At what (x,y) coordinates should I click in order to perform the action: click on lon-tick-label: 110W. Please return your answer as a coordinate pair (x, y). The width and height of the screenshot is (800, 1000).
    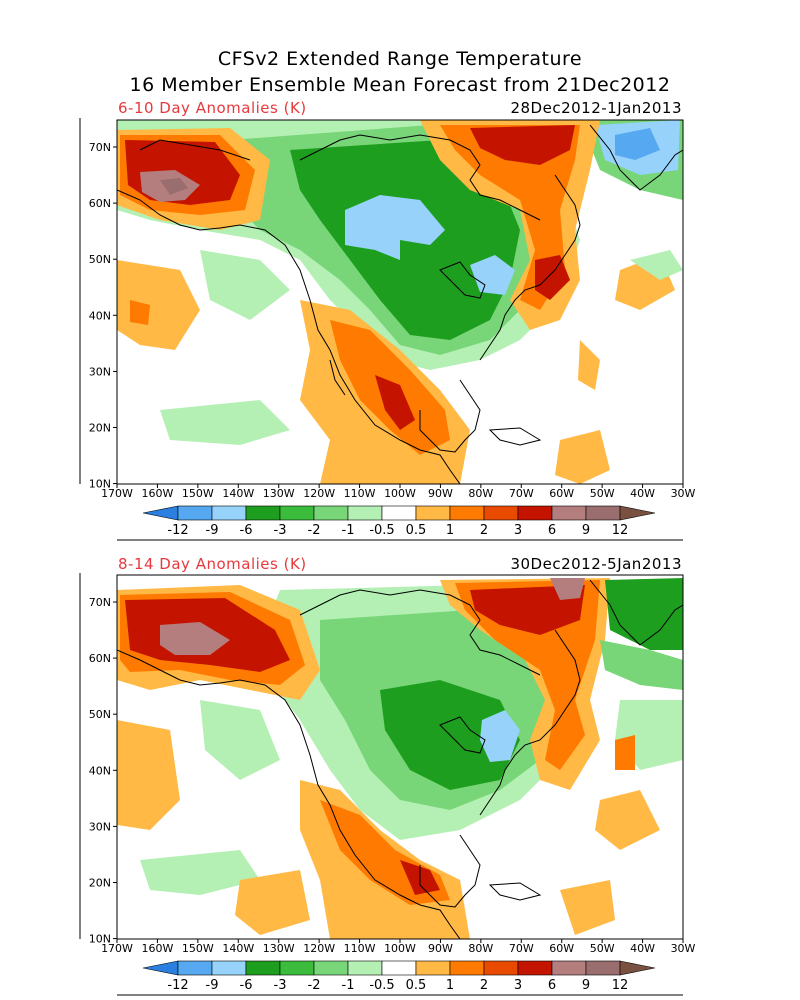
    Looking at the image, I should click on (360, 948).